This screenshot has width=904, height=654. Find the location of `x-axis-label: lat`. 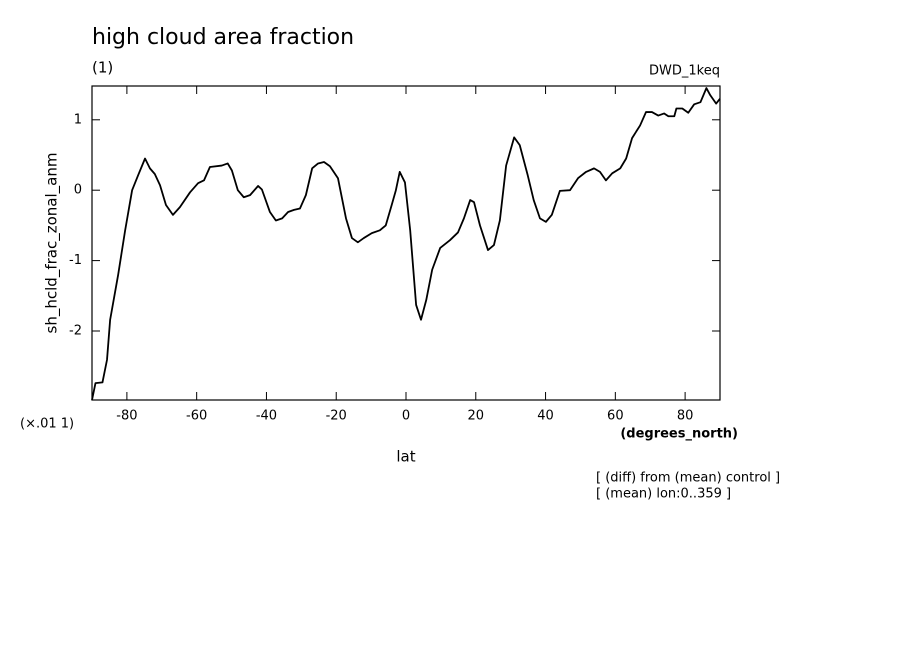

x-axis-label: lat is located at coordinates (405, 457).